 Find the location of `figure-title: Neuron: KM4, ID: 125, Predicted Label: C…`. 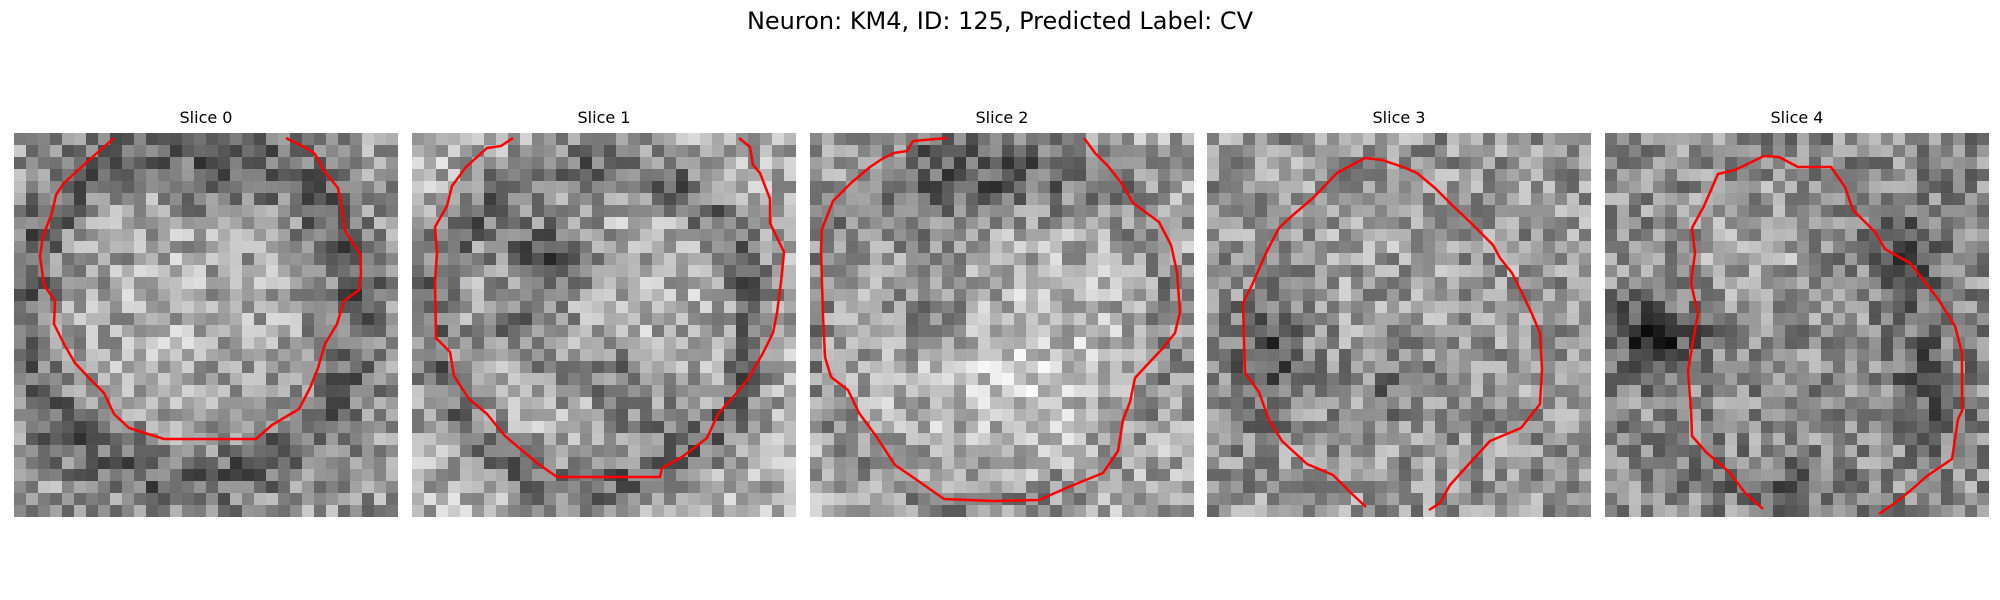

figure-title: Neuron: KM4, ID: 125, Predicted Label: C… is located at coordinates (1000, 21).